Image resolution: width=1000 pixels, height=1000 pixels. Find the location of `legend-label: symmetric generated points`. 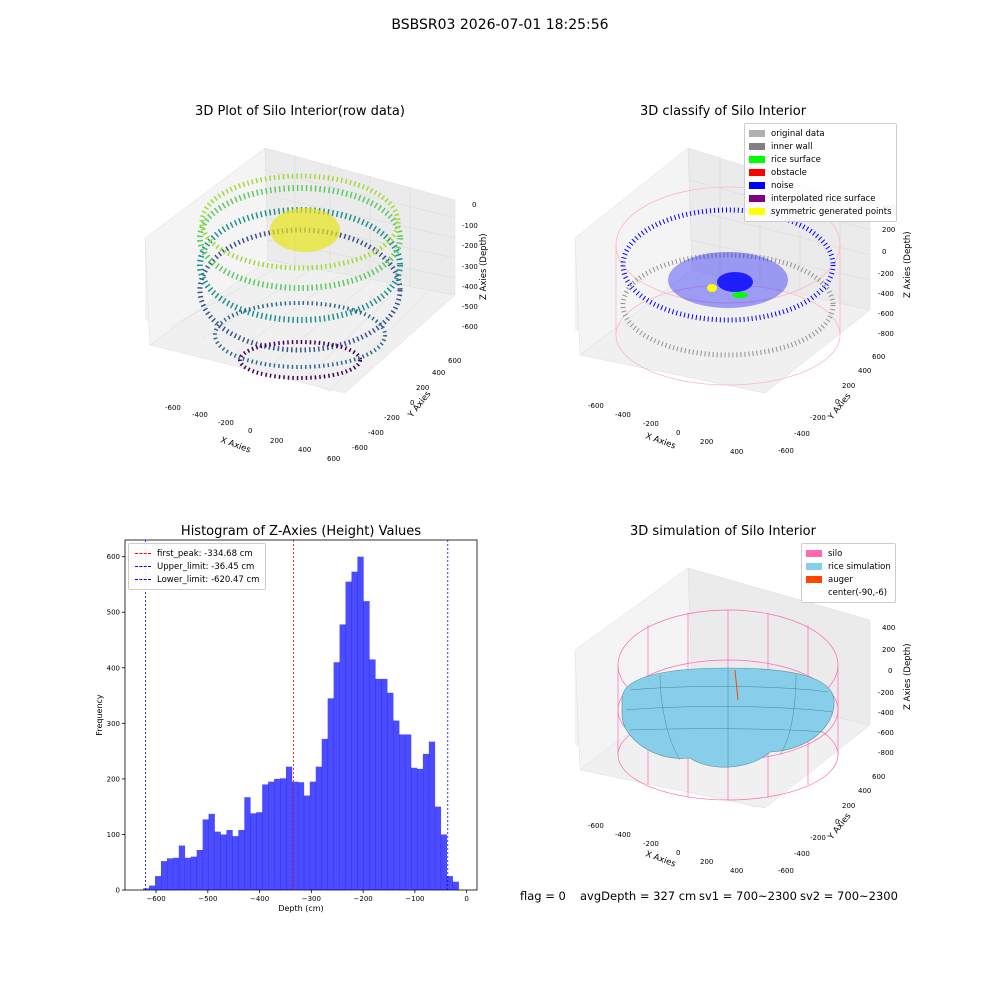

legend-label: symmetric generated points is located at coordinates (831, 211).